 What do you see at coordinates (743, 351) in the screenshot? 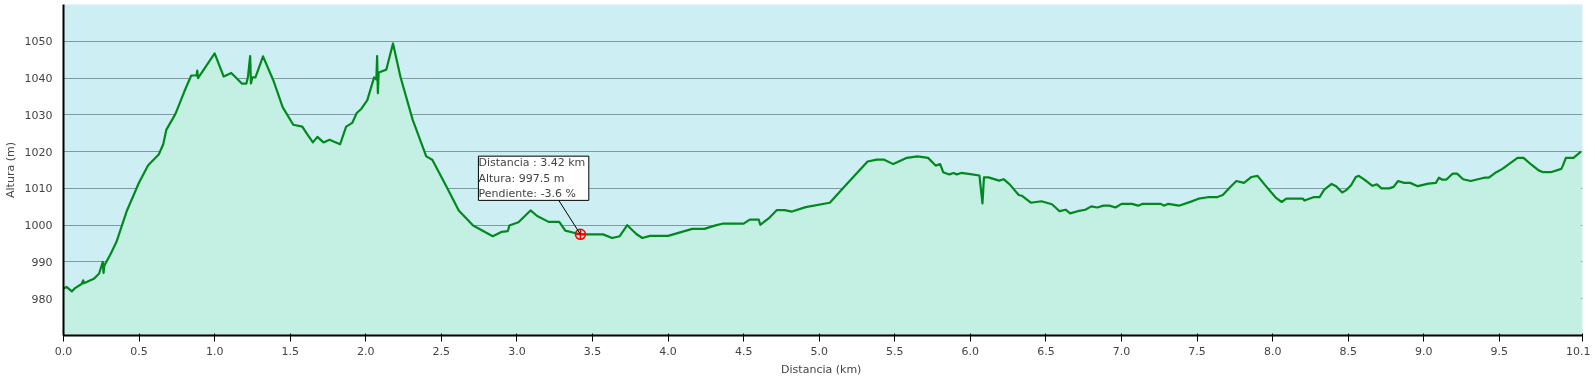
I see `x-tick-label: 4.5` at bounding box center [743, 351].